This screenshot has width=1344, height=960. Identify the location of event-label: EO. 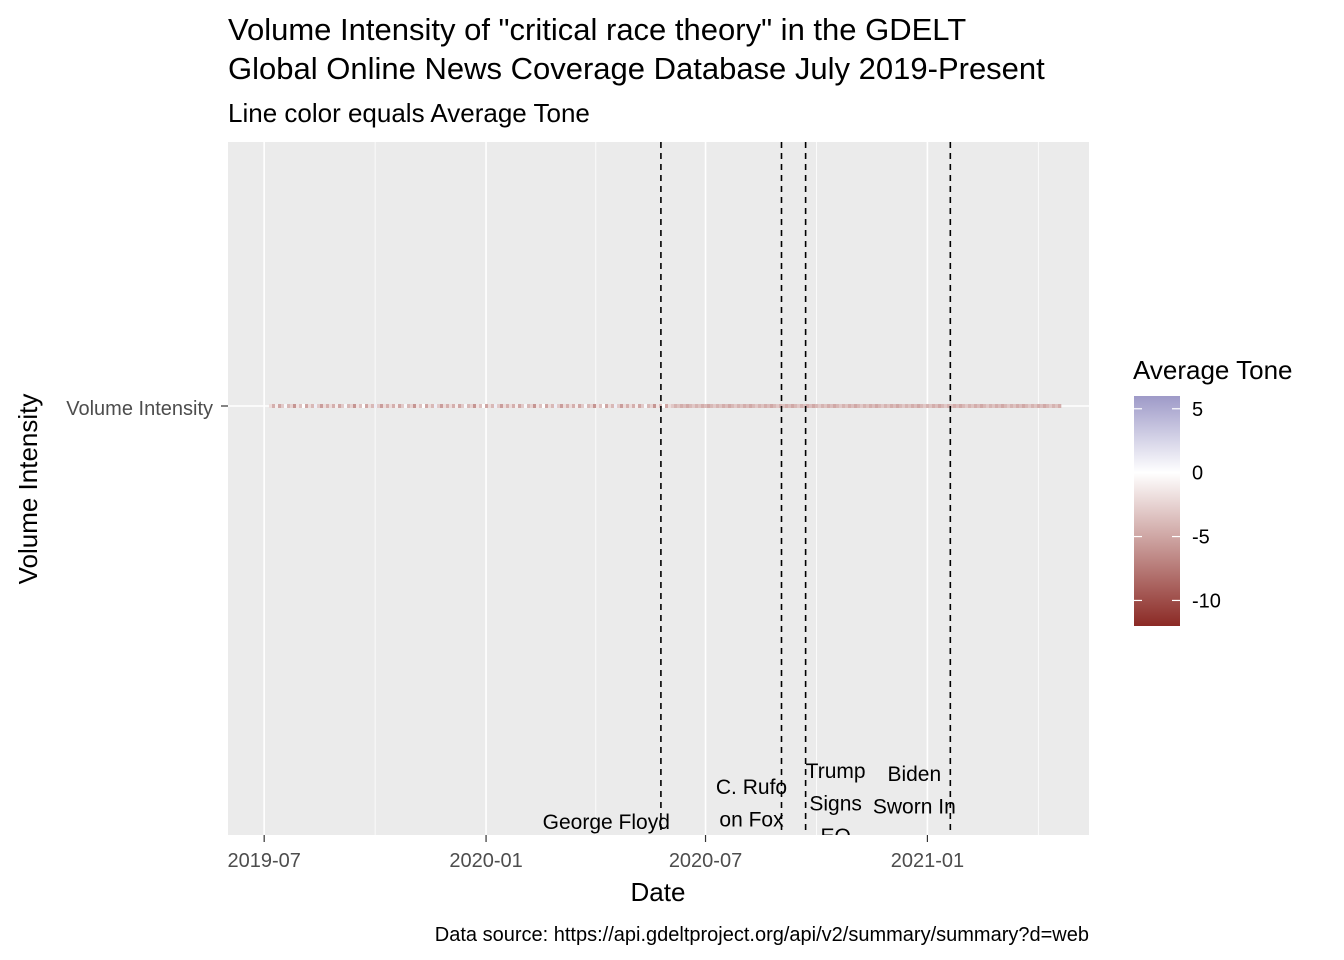
(835, 836).